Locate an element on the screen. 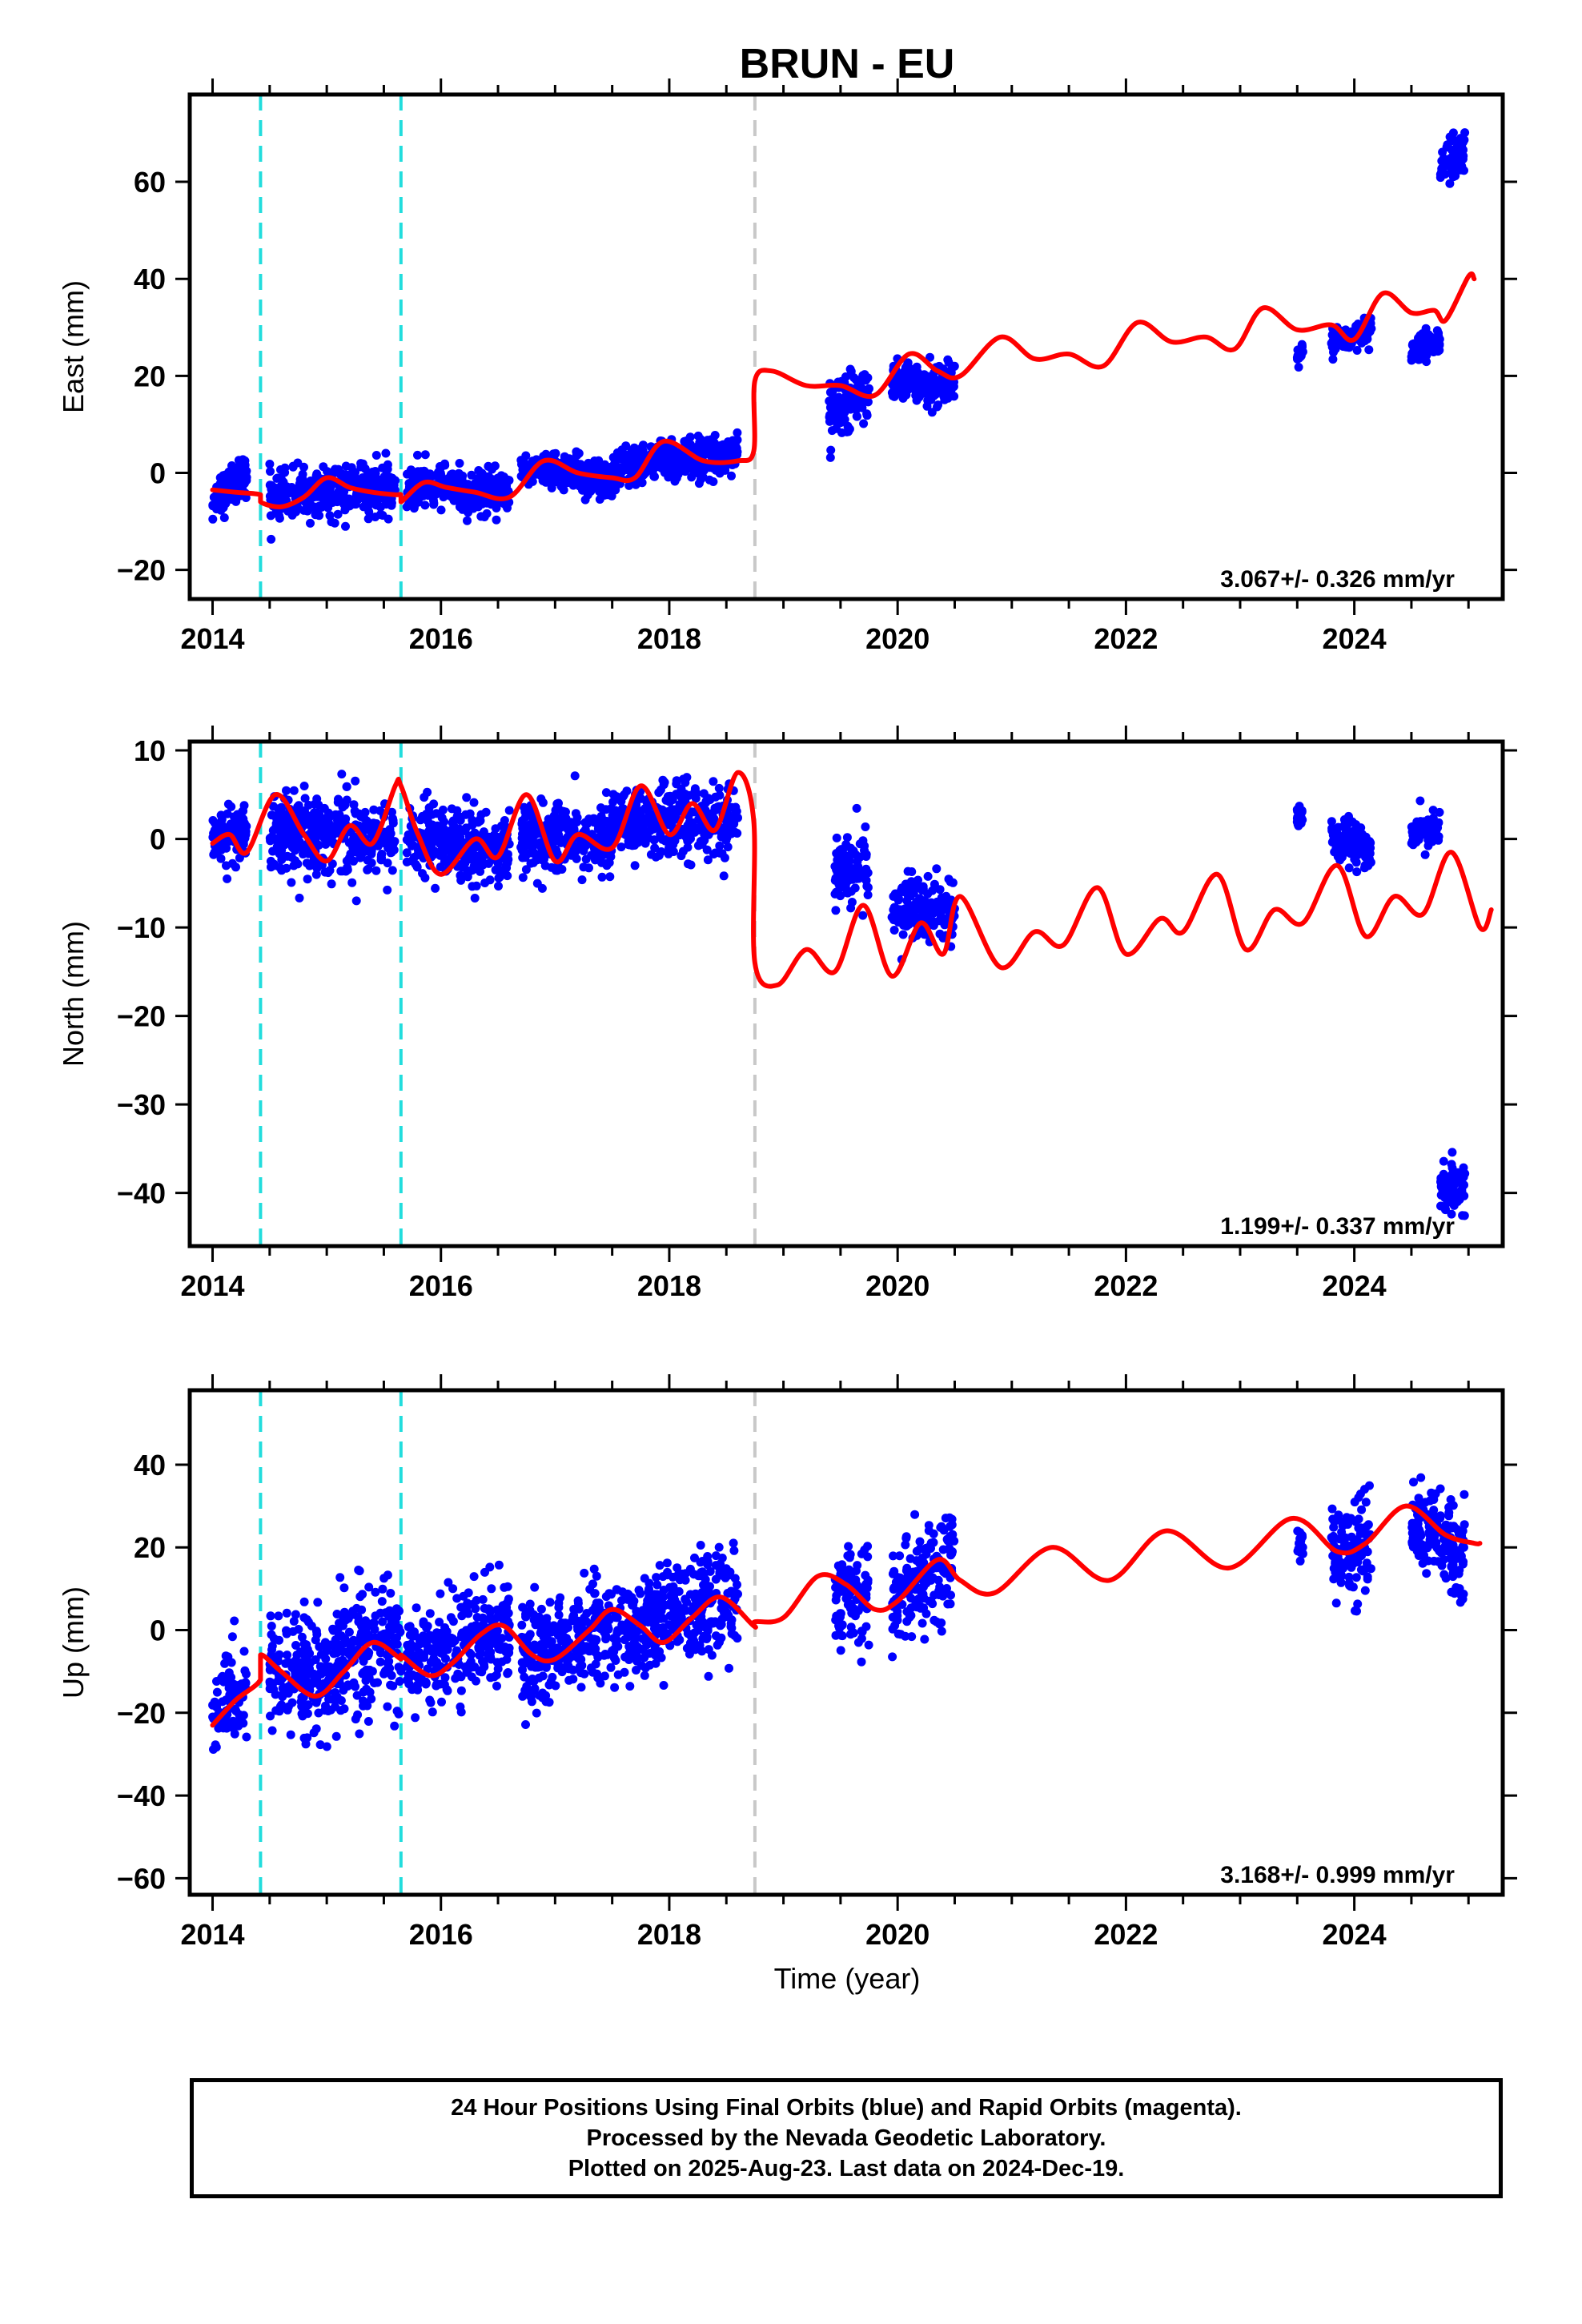 This screenshot has height=2324, width=1582. y-tick-label: −20 is located at coordinates (141, 1016).